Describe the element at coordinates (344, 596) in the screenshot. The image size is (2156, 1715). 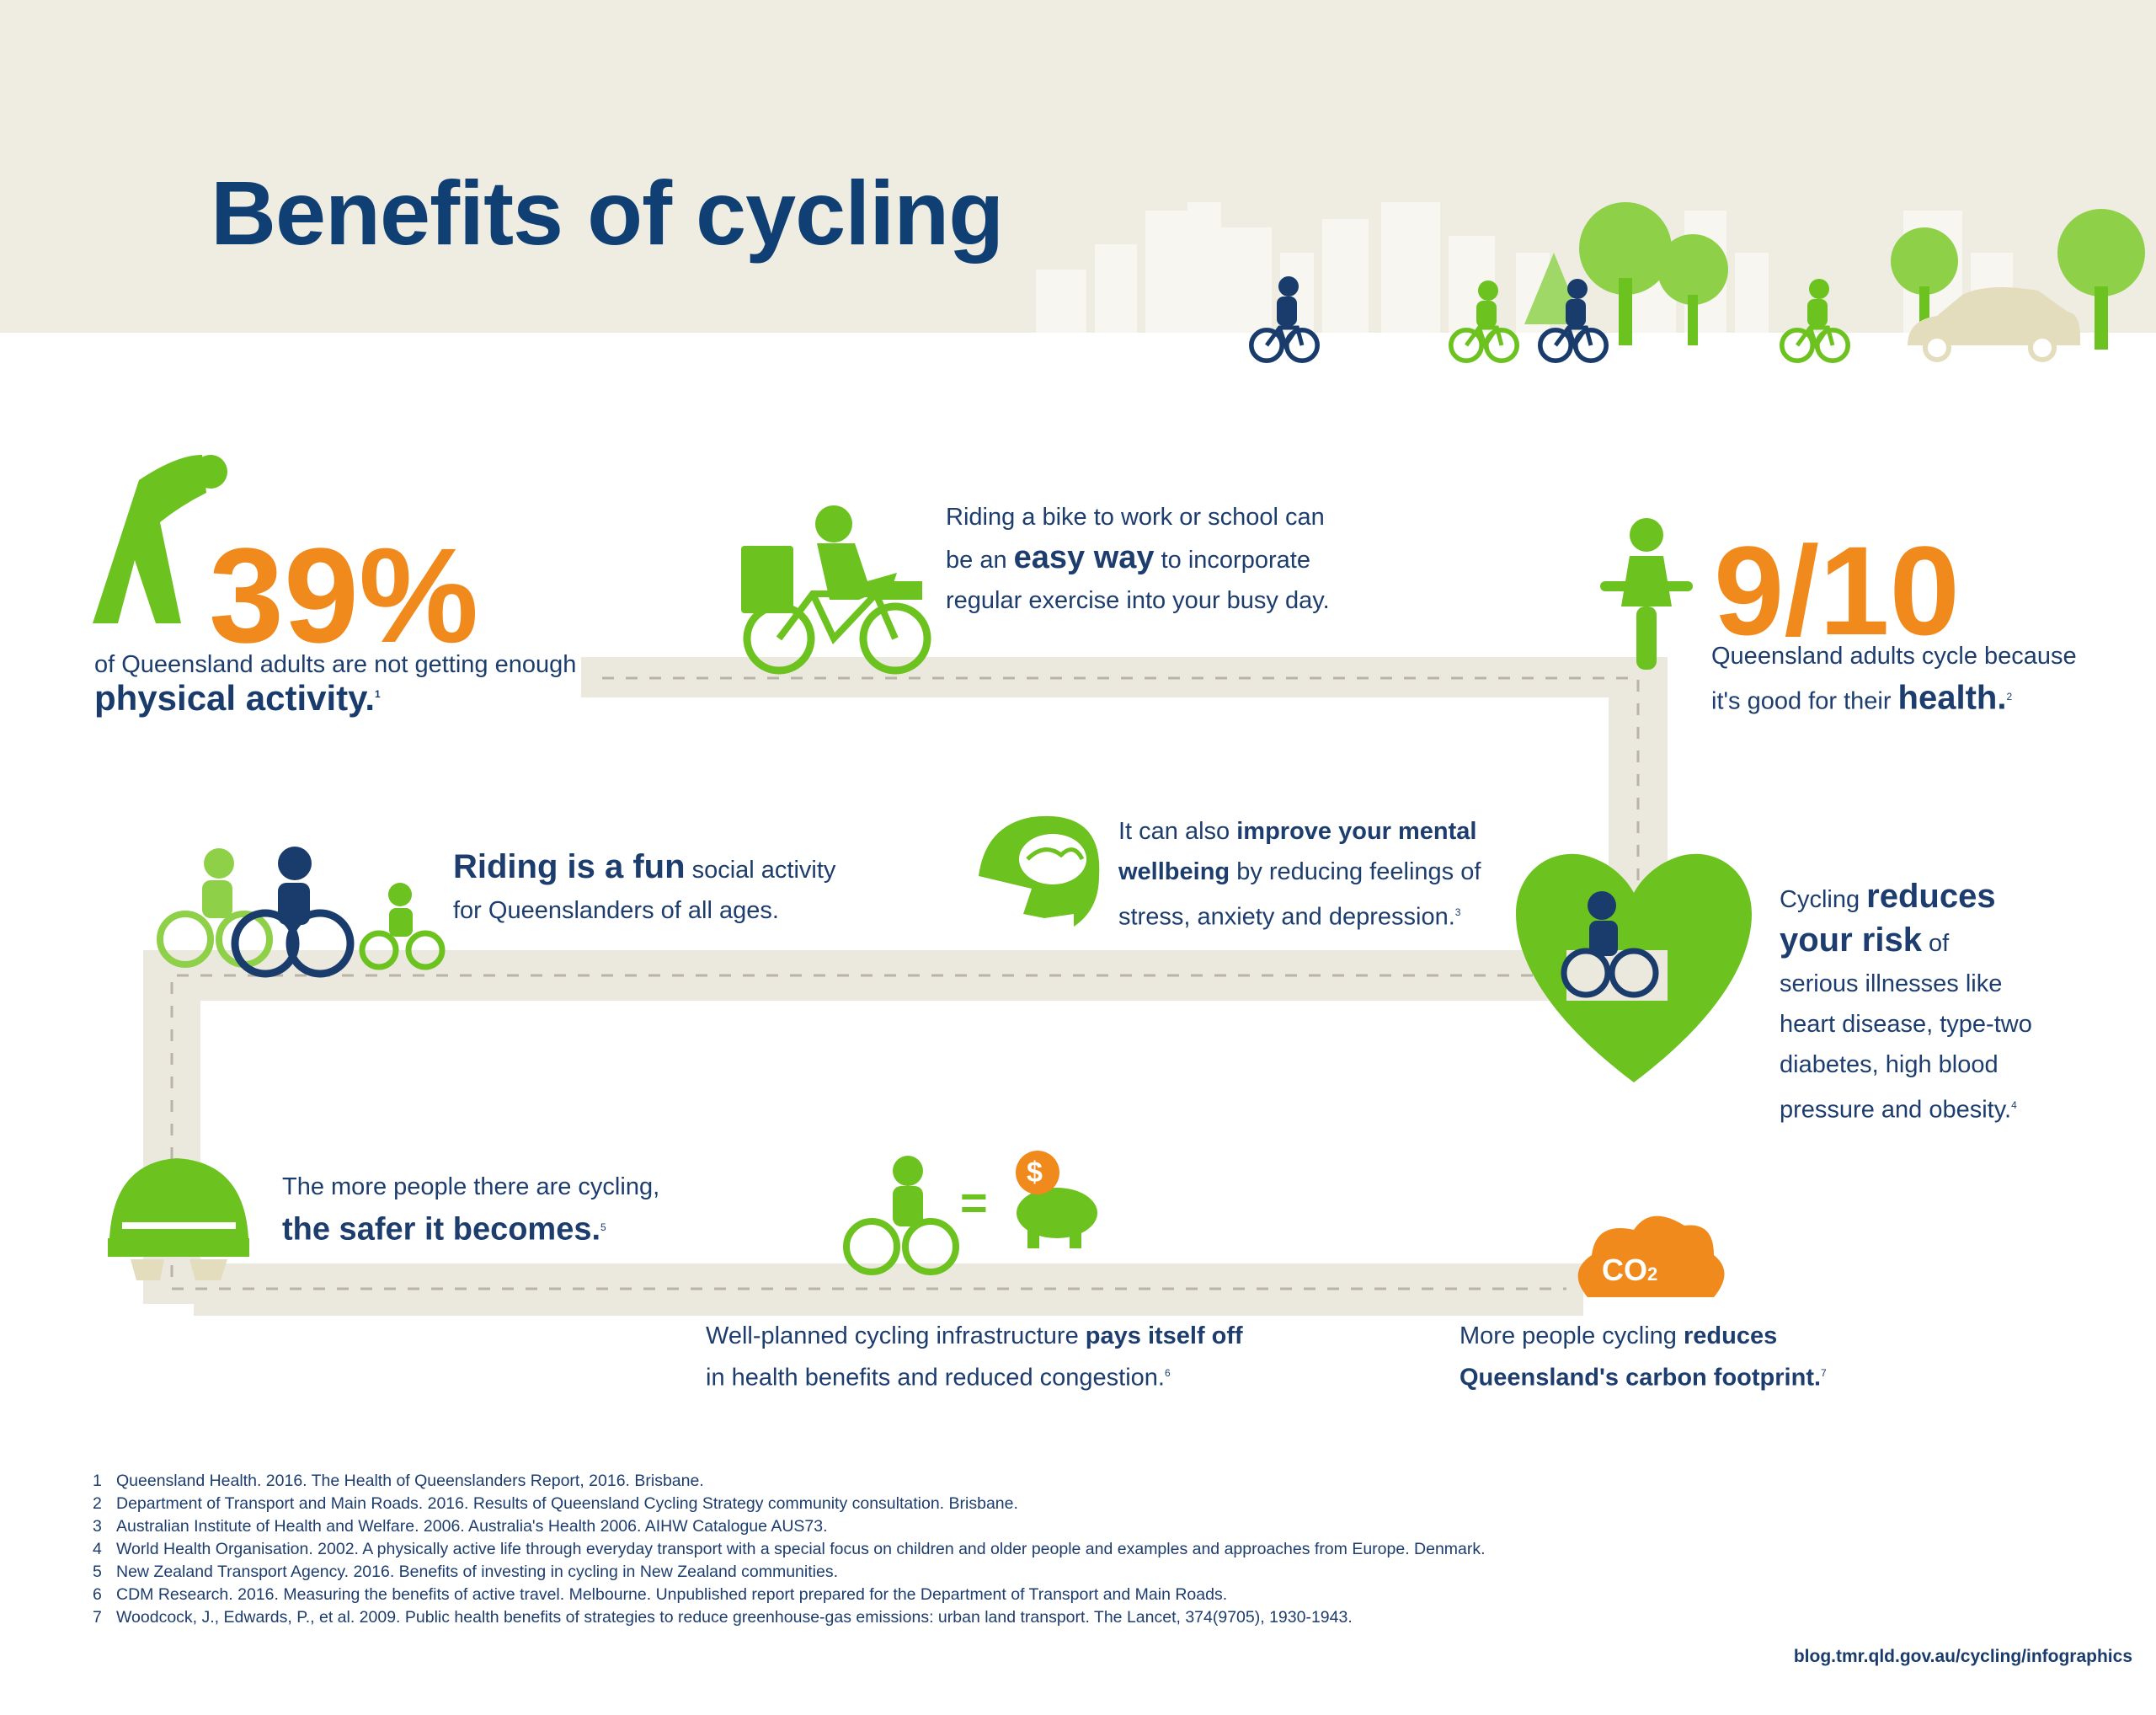
I see `stat-39-percent: 39%` at that location.